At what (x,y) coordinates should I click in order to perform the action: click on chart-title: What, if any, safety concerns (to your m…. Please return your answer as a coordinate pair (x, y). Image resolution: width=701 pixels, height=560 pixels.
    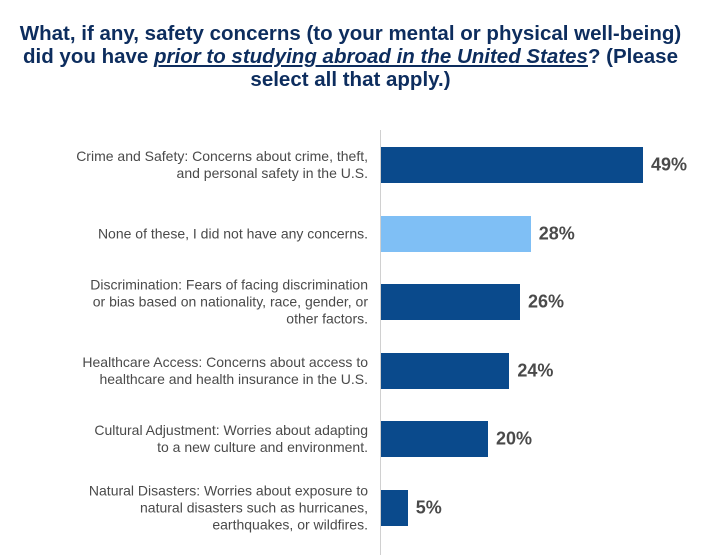
    Looking at the image, I should click on (350, 56).